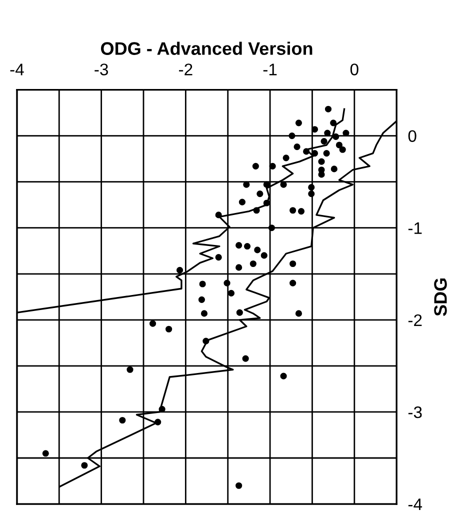 The height and width of the screenshot is (513, 471). I want to click on x-tick-label: 0, so click(354, 70).